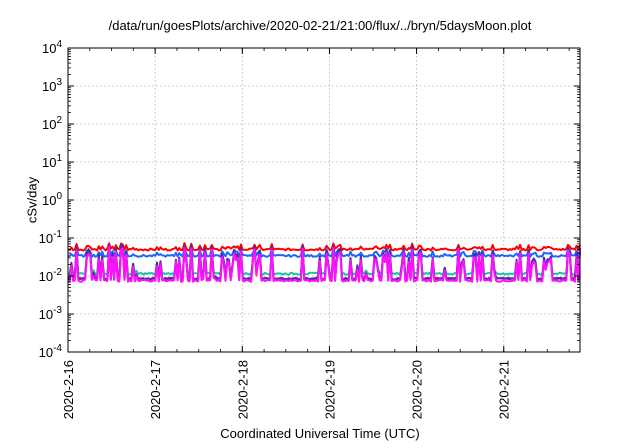  Describe the element at coordinates (320, 433) in the screenshot. I see `x-axis-label: Coordinated Universal Time (UTC)` at that location.